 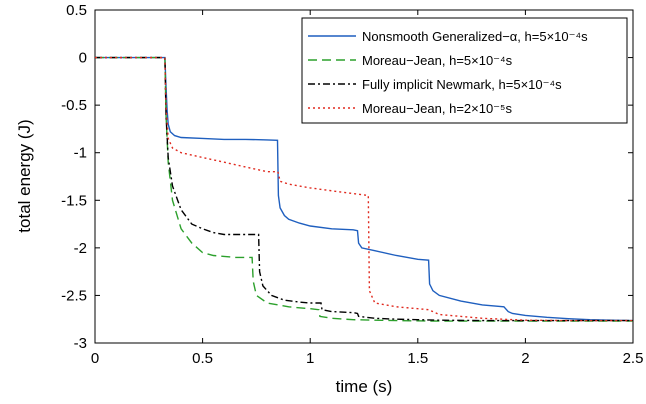 I want to click on x-tick-label: 1.5, so click(x=417, y=358).